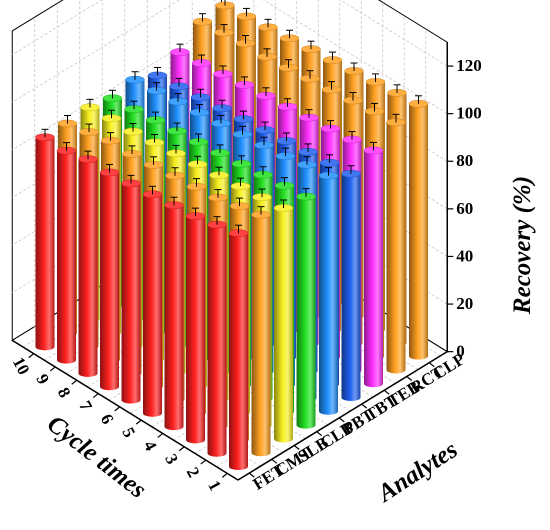 This screenshot has height=530, width=550. I want to click on z-tick-label: 0, so click(460, 351).